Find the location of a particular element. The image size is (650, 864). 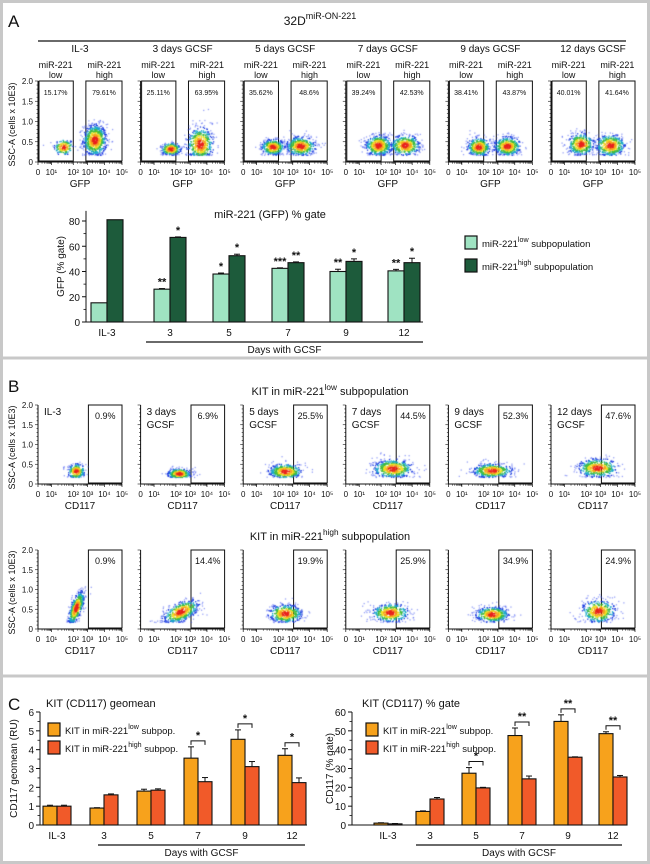

kit-geomean-chart-significance-bracket is located at coordinates (245, 725).